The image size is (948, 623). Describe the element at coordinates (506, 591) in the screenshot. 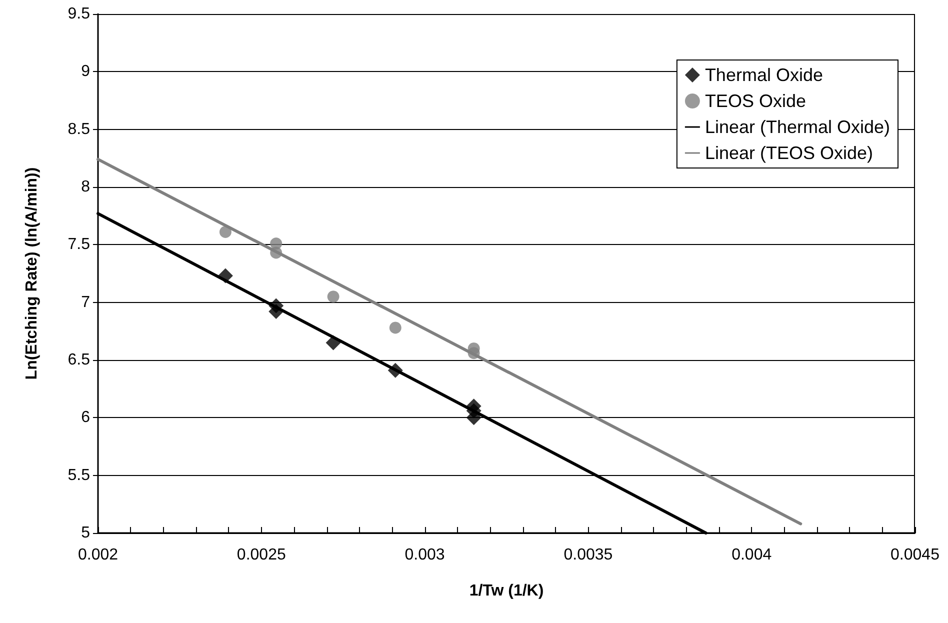

I see `x-axis-title: 1/Tw (1/K)` at that location.